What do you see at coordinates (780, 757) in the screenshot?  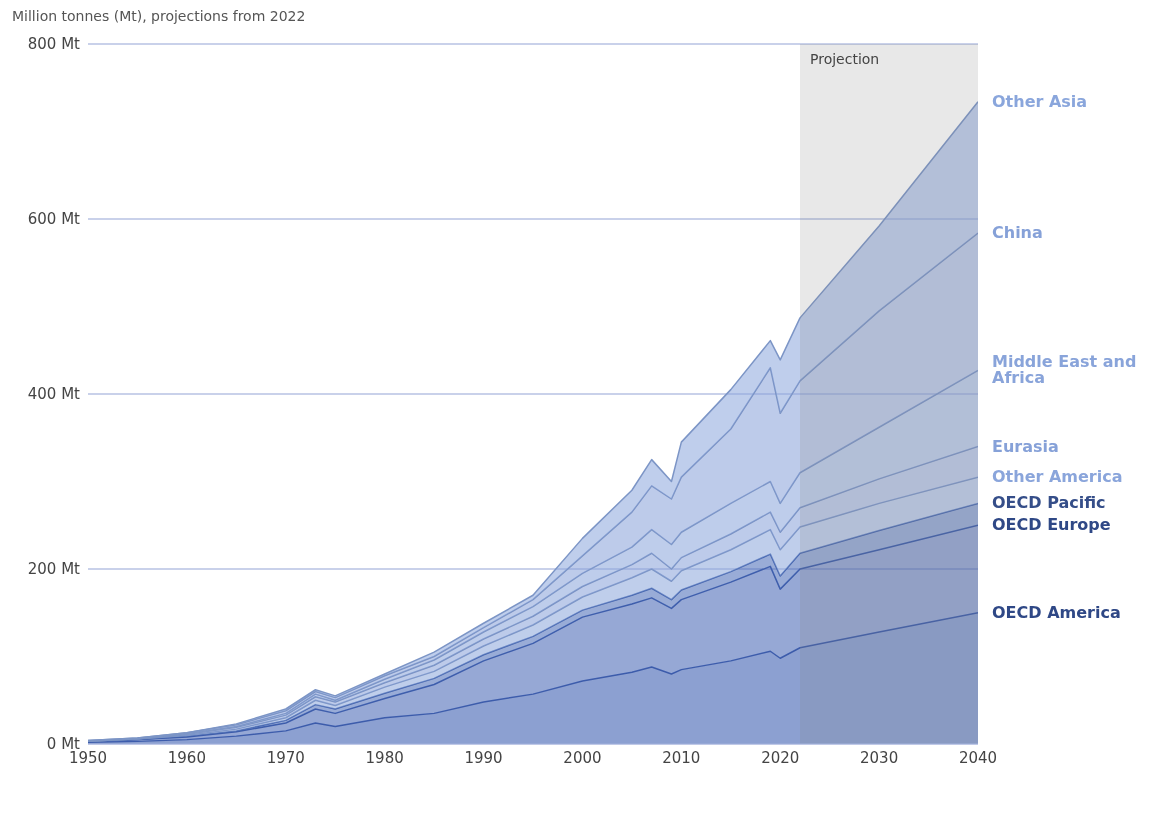 I see `x-tick-label: 2020` at bounding box center [780, 757].